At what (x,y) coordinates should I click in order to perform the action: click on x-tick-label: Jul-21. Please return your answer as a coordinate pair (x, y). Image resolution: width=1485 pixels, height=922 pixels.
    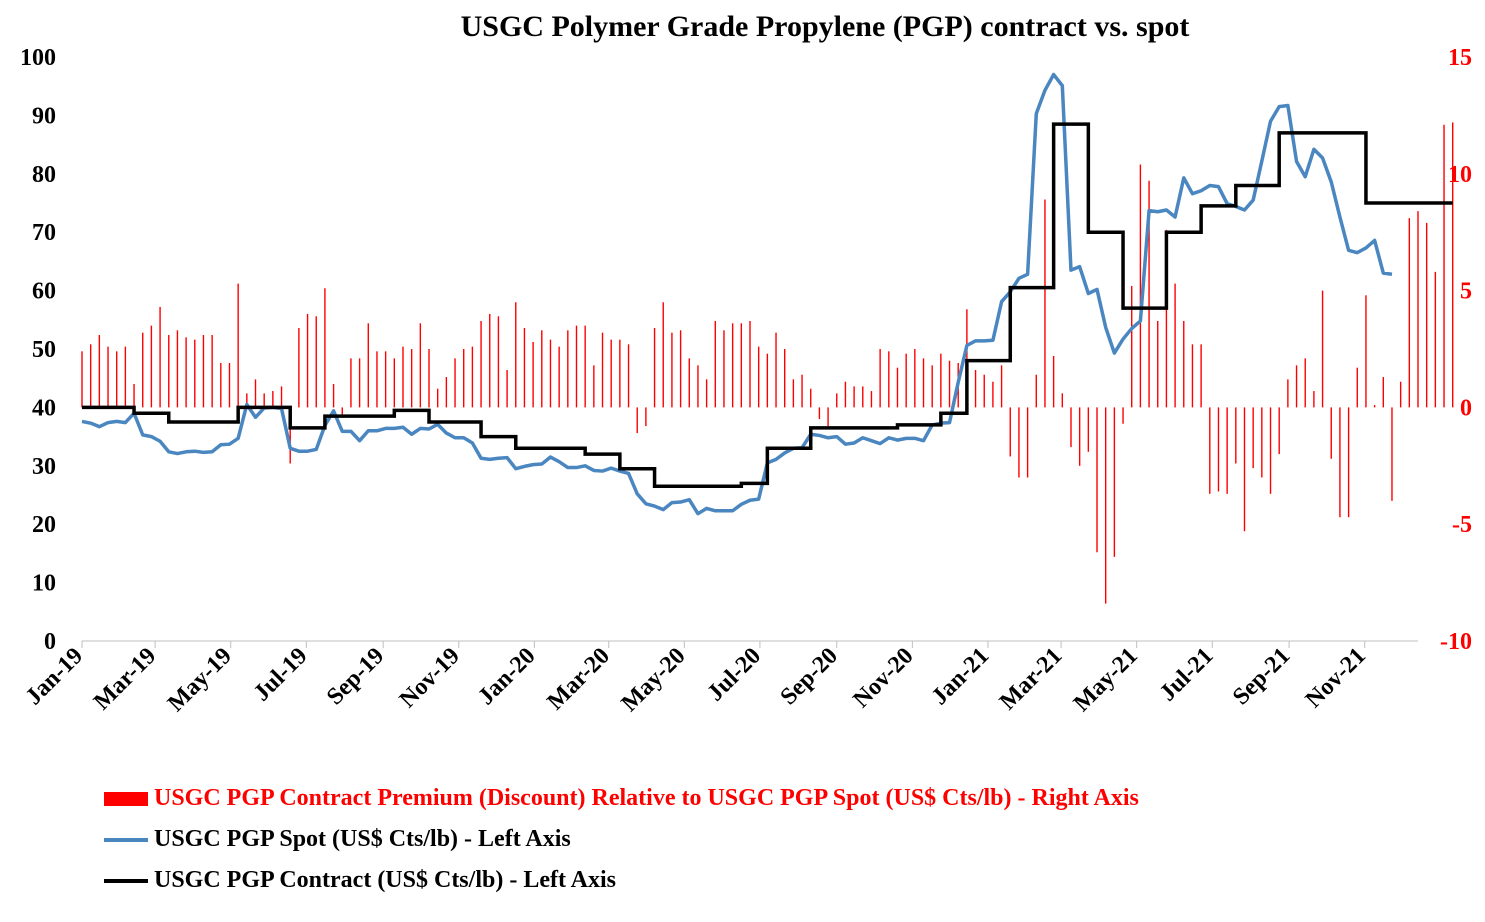
    Looking at the image, I should click on (1187, 675).